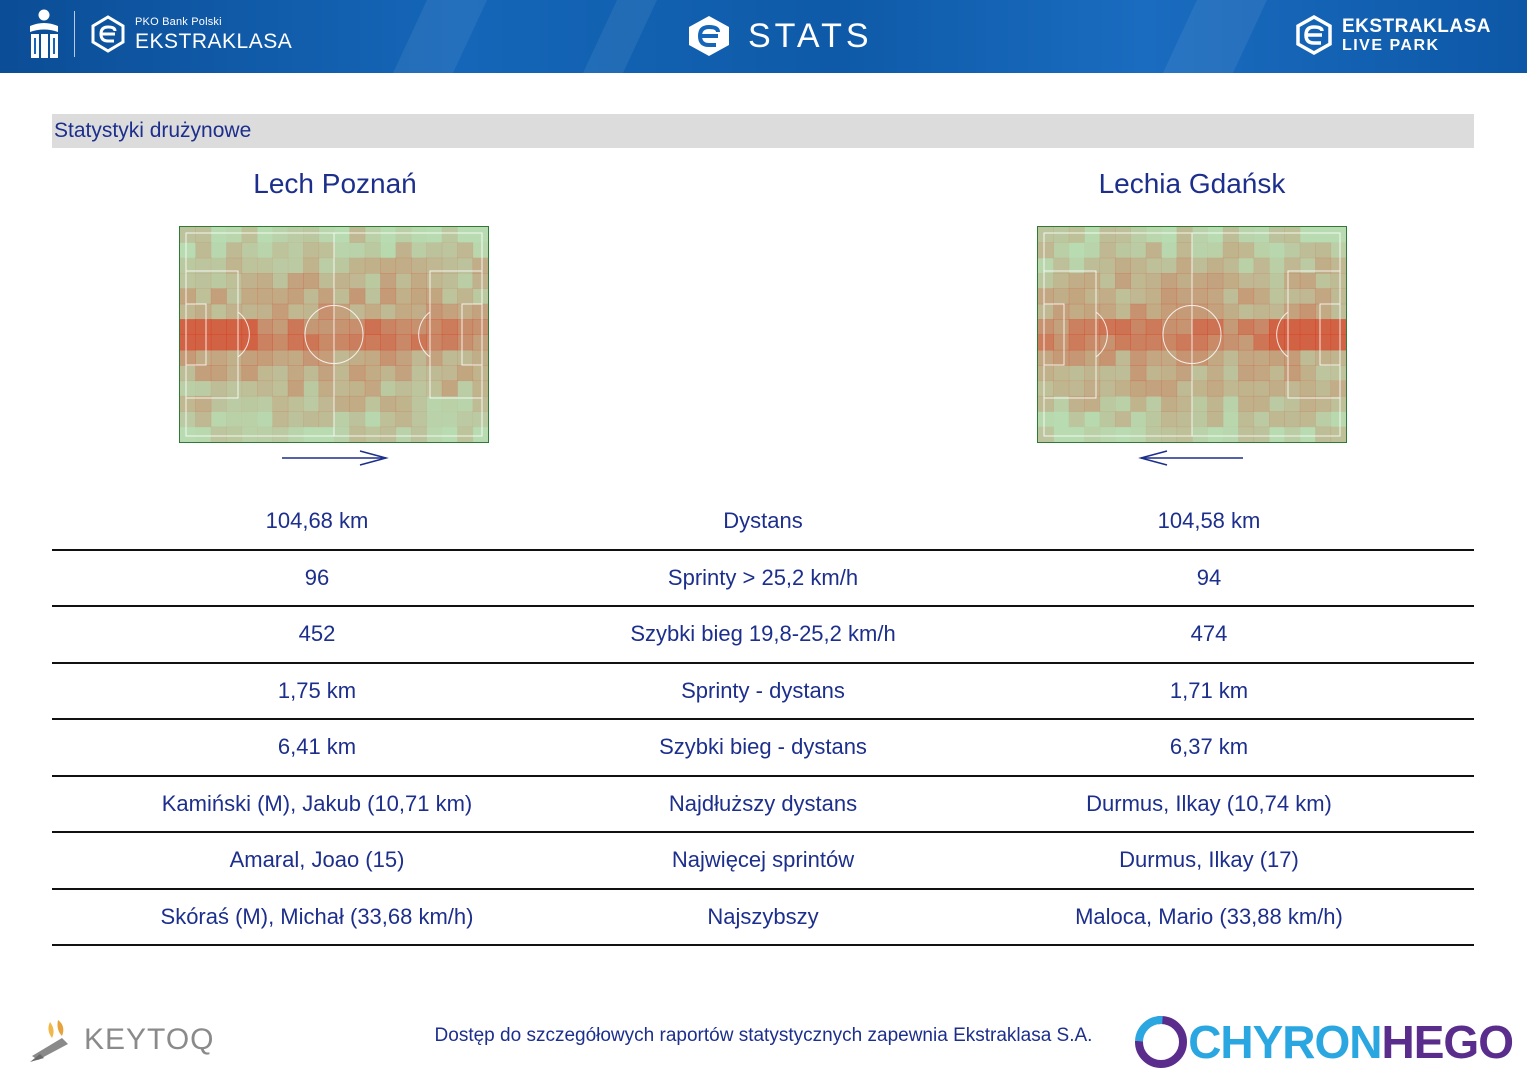  I want to click on chyronhego-logo-icon, so click(1161, 1042).